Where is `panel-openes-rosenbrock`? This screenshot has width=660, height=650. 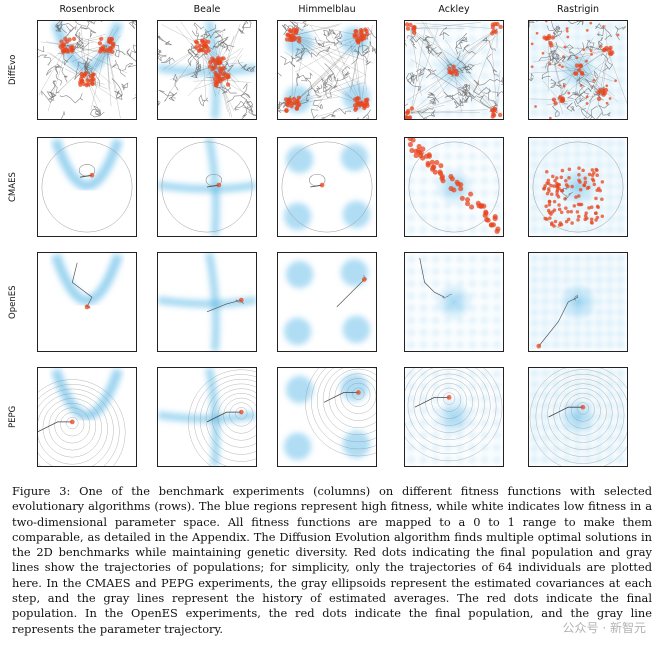
panel-openes-rosenbrock is located at coordinates (87, 302).